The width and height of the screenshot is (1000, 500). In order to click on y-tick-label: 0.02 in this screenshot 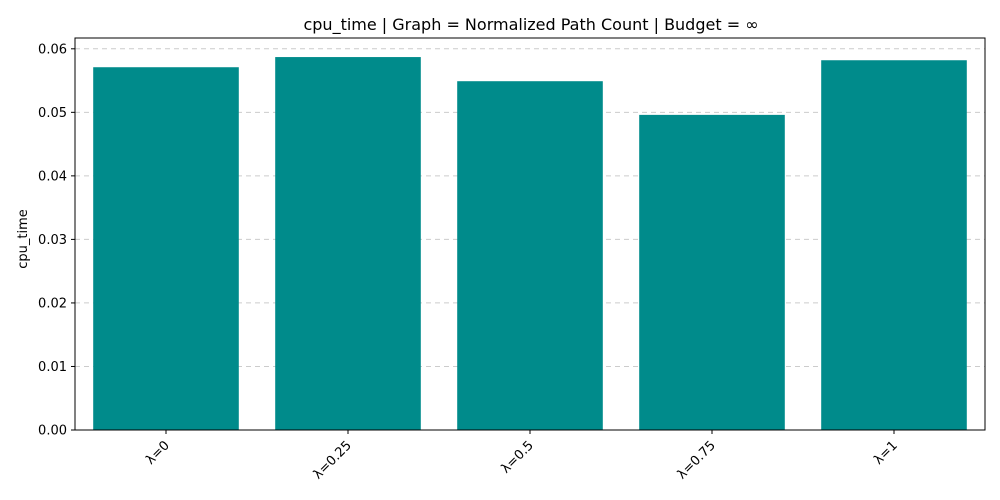, I will do `click(52, 303)`.